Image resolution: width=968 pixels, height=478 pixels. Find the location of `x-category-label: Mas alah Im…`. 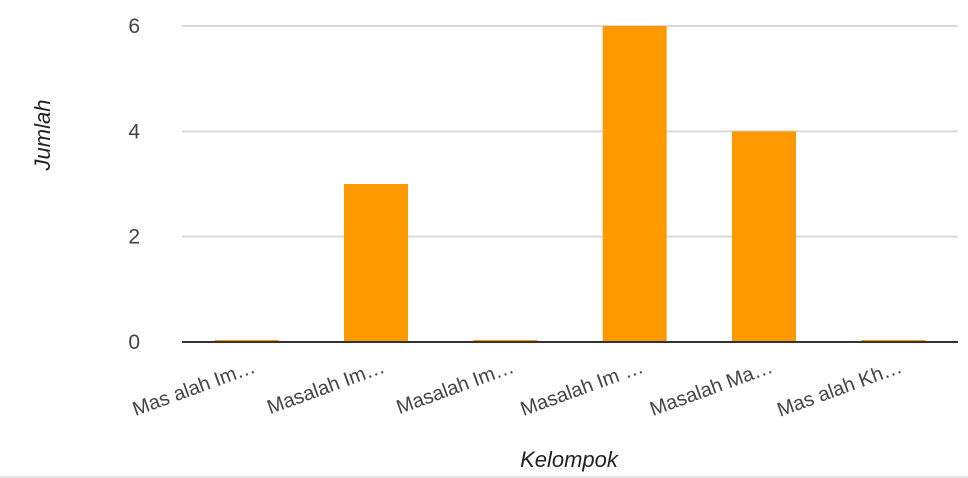

x-category-label: Mas alah Im… is located at coordinates (194, 388).